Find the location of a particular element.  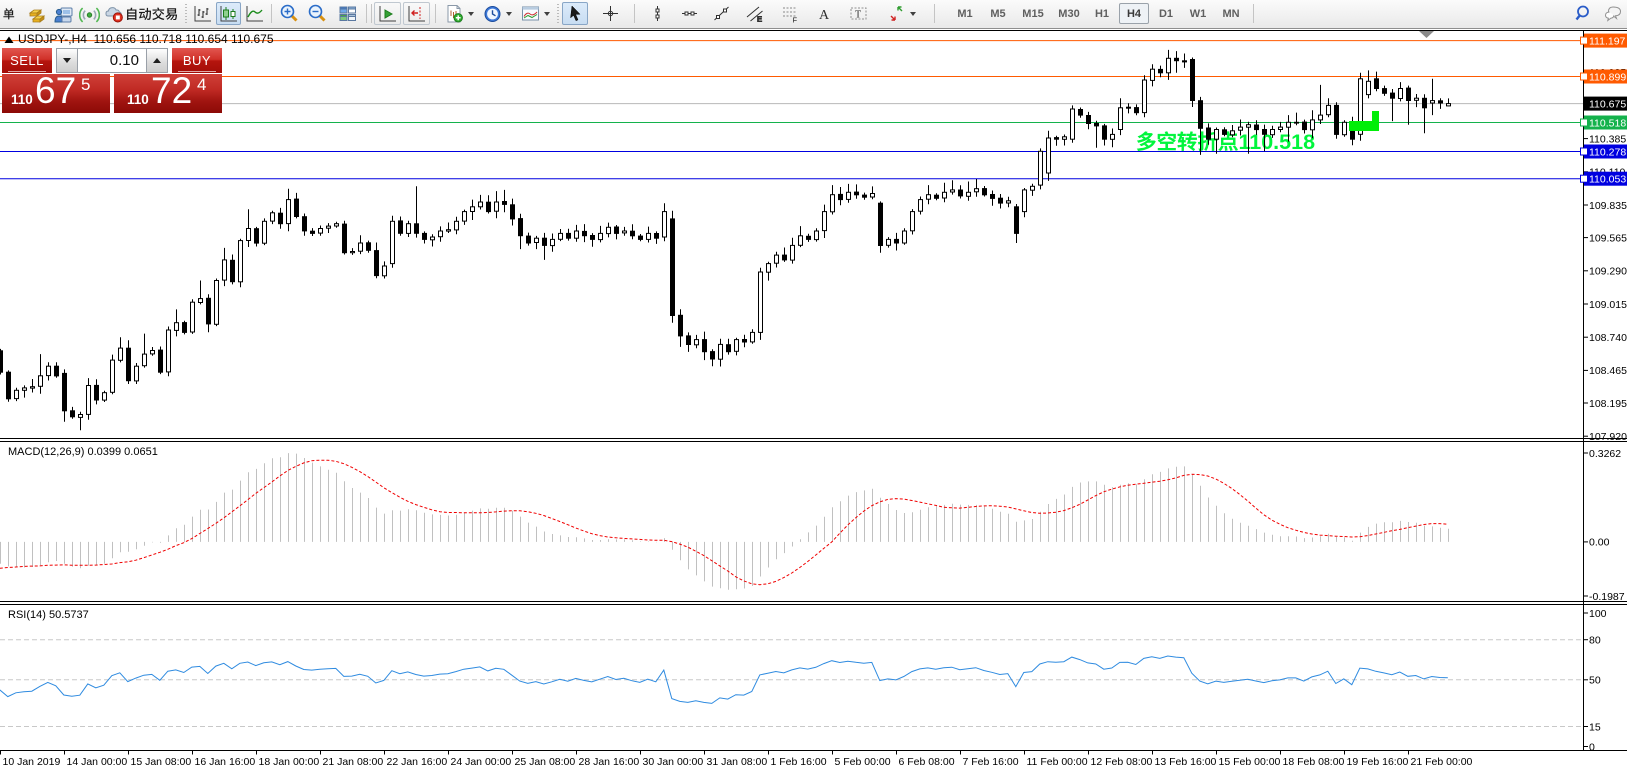

macd-scale-label: 0.3262 is located at coordinates (1605, 454).